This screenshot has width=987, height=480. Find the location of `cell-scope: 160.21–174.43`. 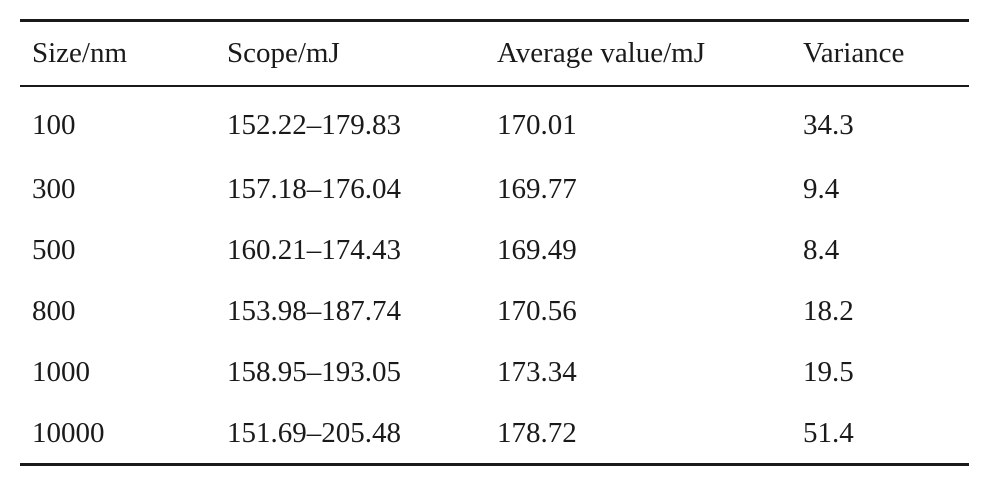

cell-scope: 160.21–174.43 is located at coordinates (314, 250).